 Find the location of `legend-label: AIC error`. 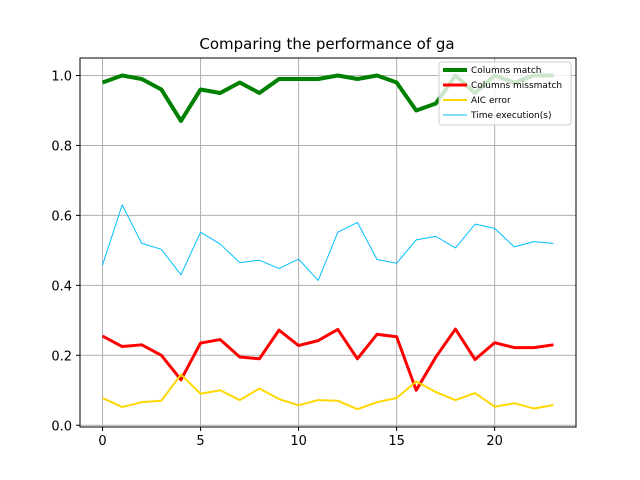

legend-label: AIC error is located at coordinates (491, 101).